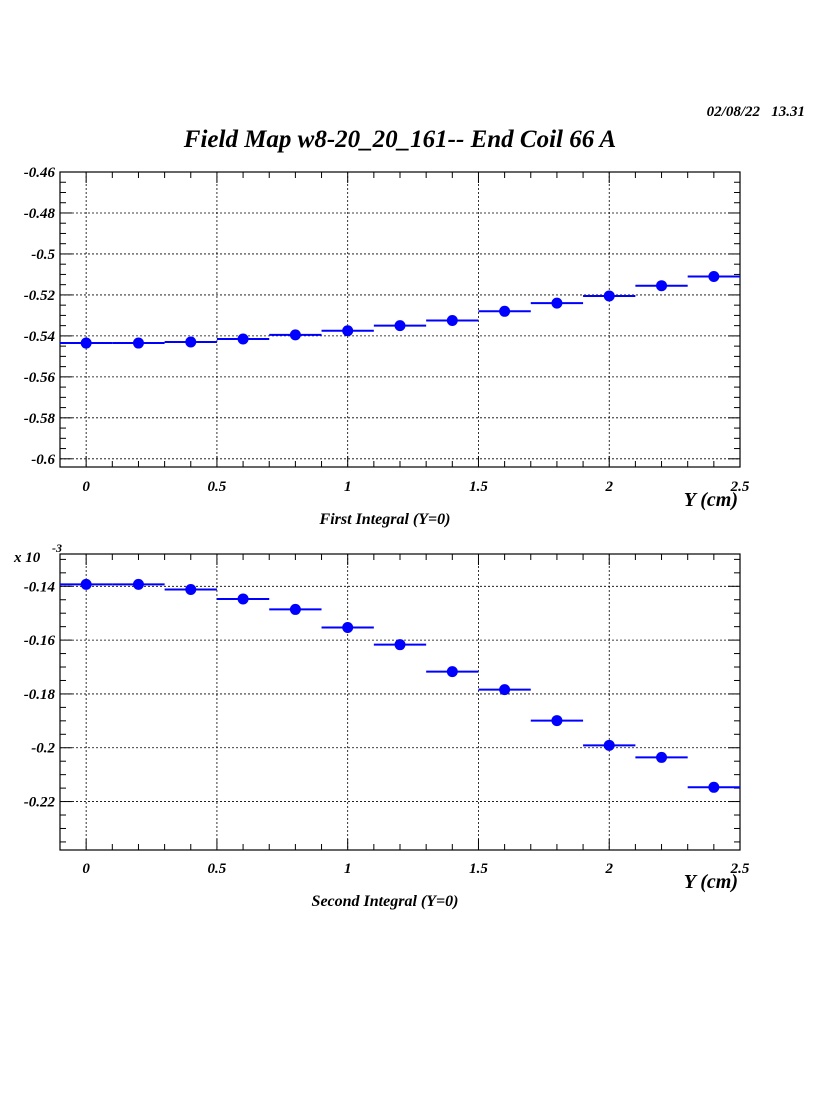 This screenshot has width=825, height=1100. I want to click on time-text: 13.31, so click(788, 112).